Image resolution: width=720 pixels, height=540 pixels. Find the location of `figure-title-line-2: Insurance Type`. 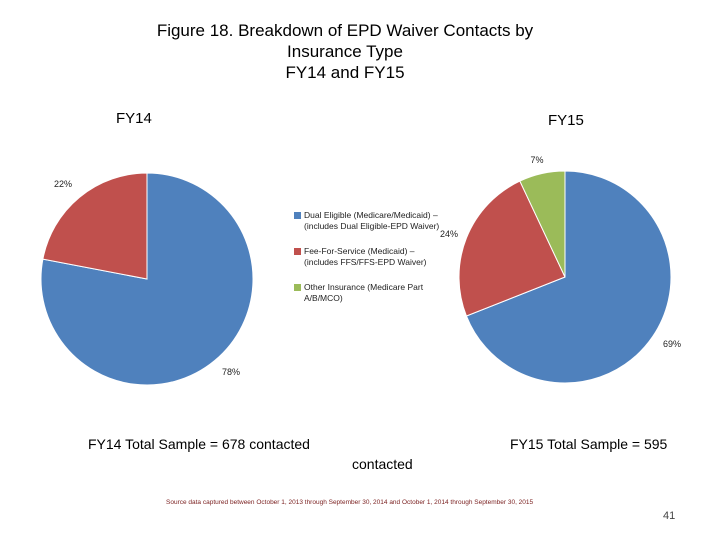

figure-title-line-2: Insurance Type is located at coordinates (345, 51).